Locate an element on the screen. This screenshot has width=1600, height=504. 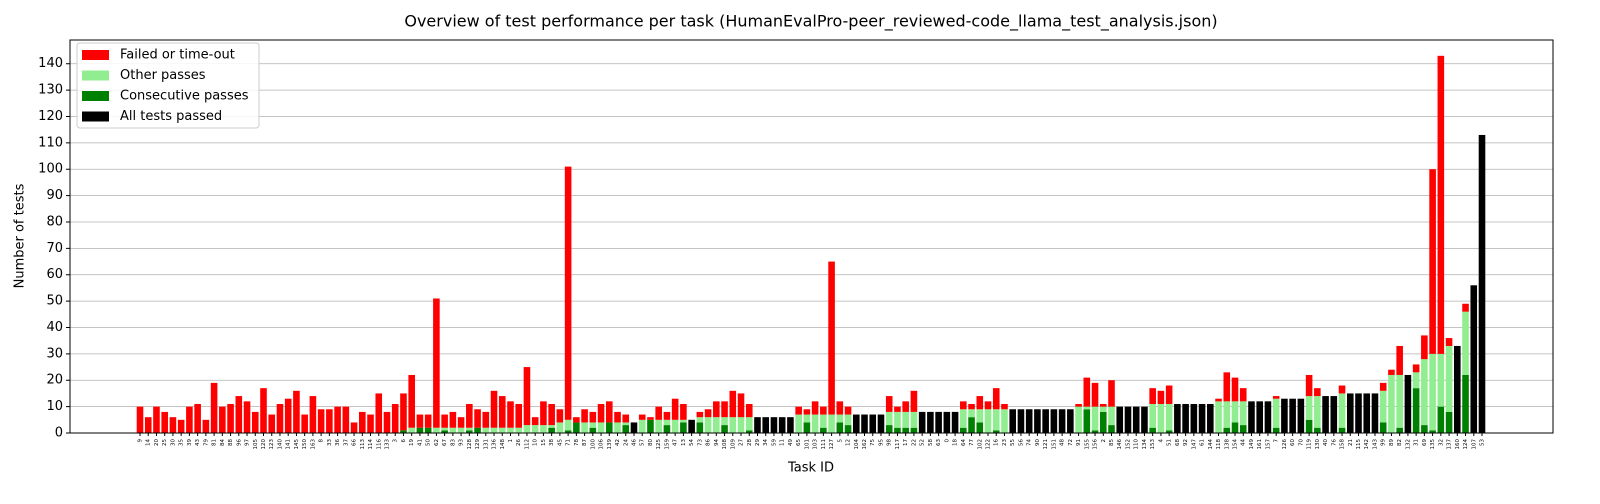
x-tick-label: 66 is located at coordinates (355, 442).